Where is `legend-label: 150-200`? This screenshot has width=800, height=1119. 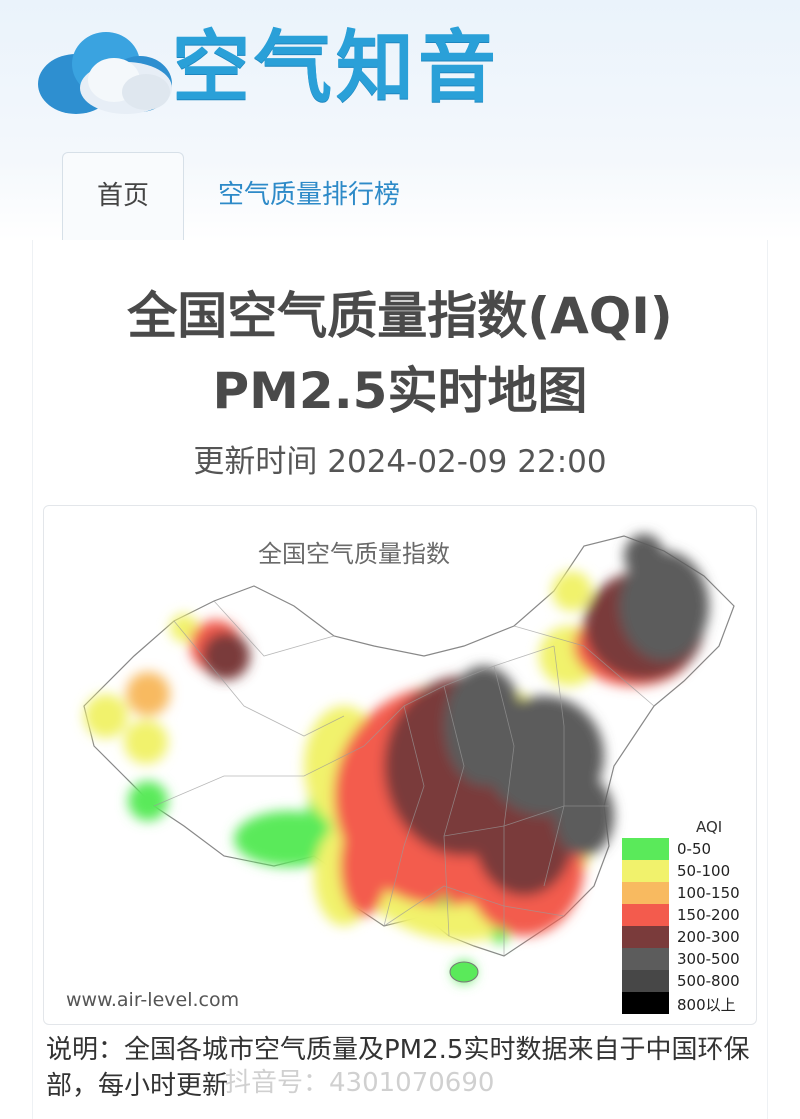
legend-label: 150-200 is located at coordinates (708, 915).